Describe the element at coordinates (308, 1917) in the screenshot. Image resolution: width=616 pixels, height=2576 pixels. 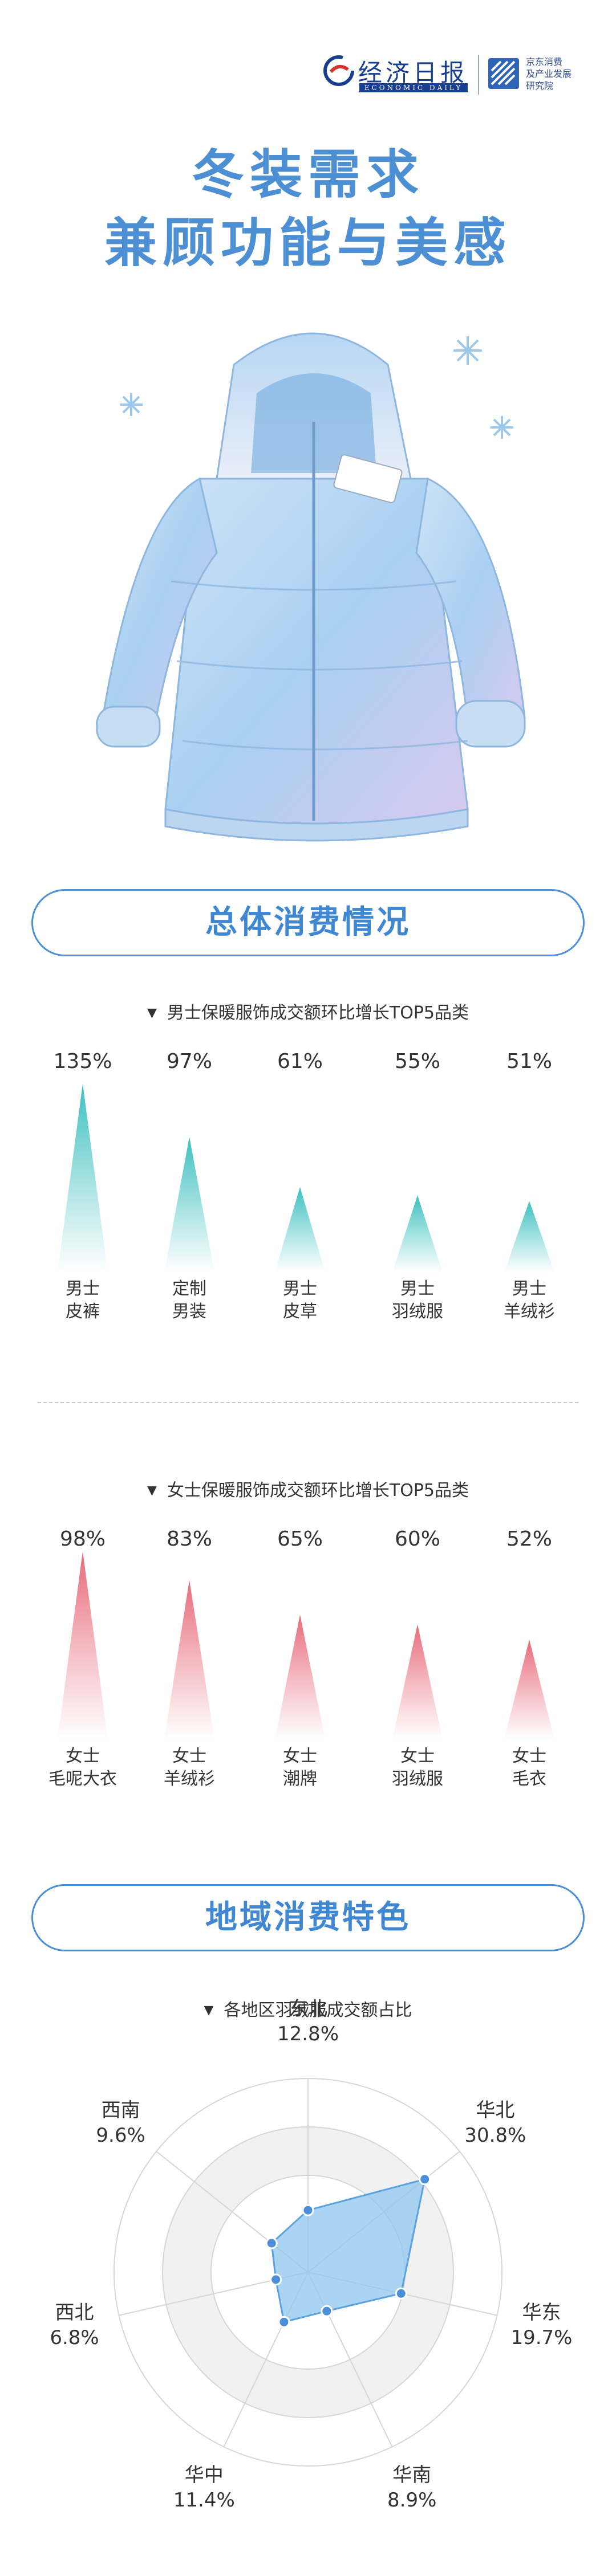
I see `section-header-regional: 地域消费特色` at that location.